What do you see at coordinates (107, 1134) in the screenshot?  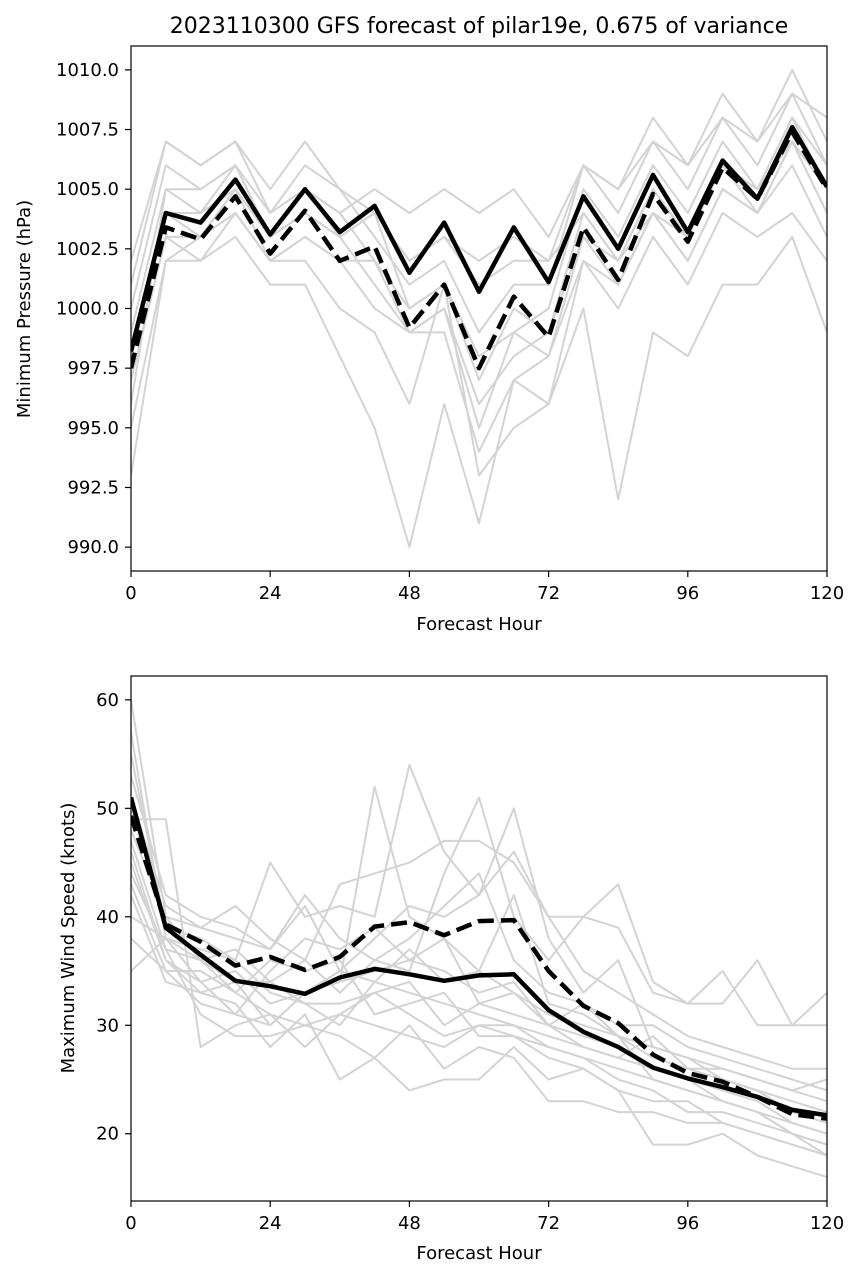 I see `y-tick-label: 20` at bounding box center [107, 1134].